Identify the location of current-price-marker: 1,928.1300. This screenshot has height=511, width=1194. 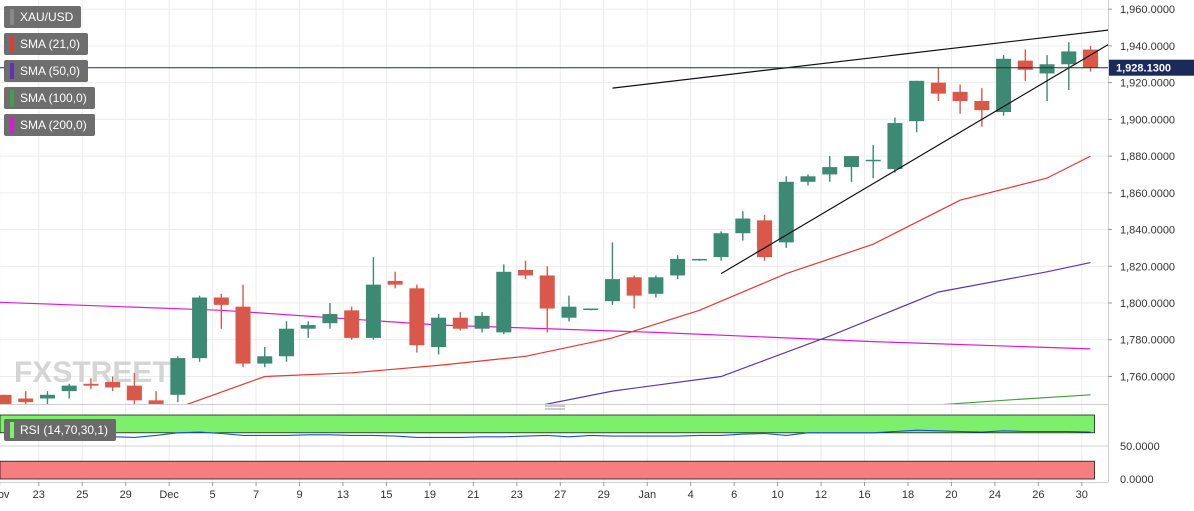
(1151, 67).